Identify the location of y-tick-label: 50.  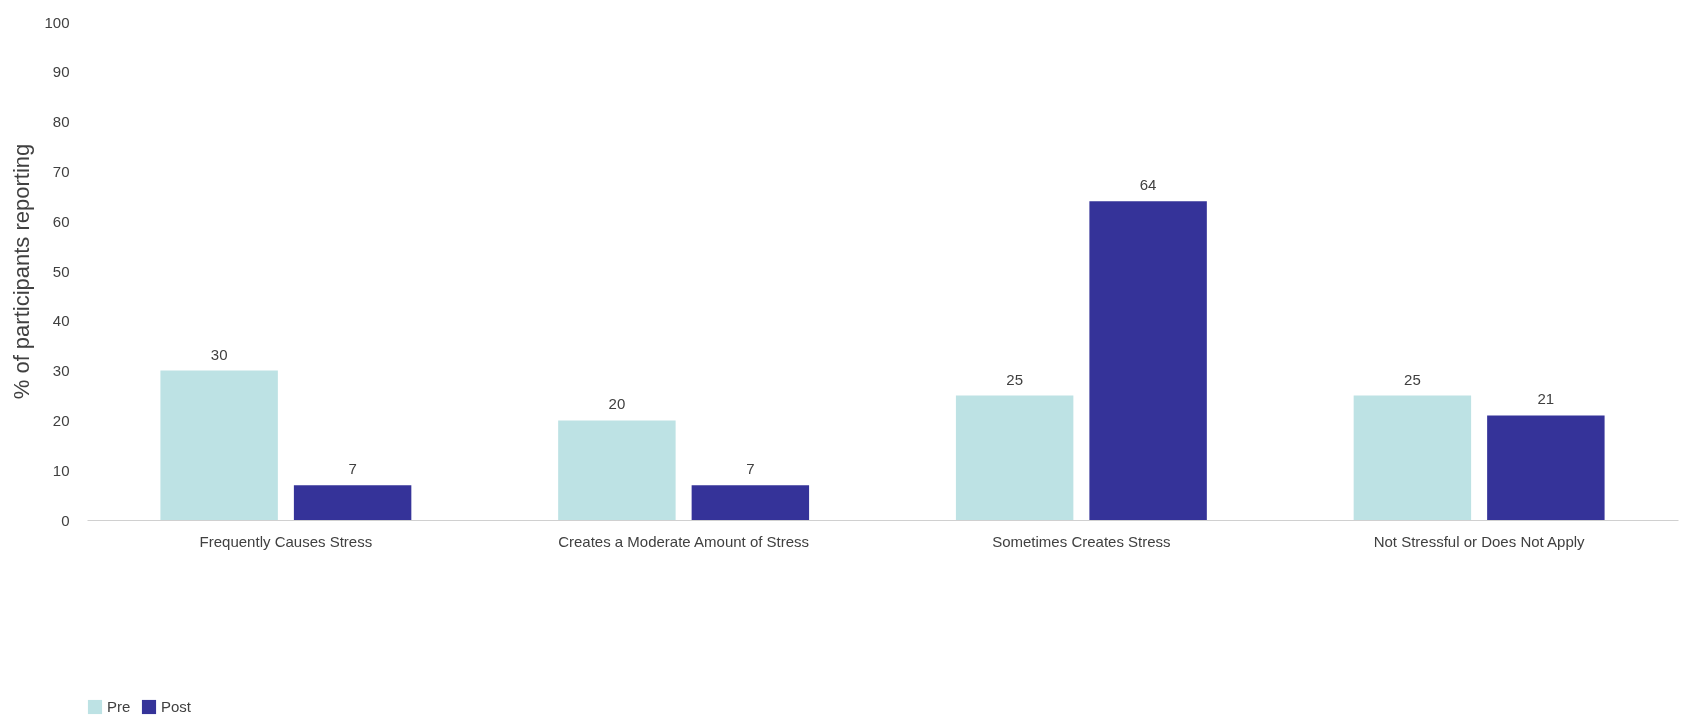
(61, 271).